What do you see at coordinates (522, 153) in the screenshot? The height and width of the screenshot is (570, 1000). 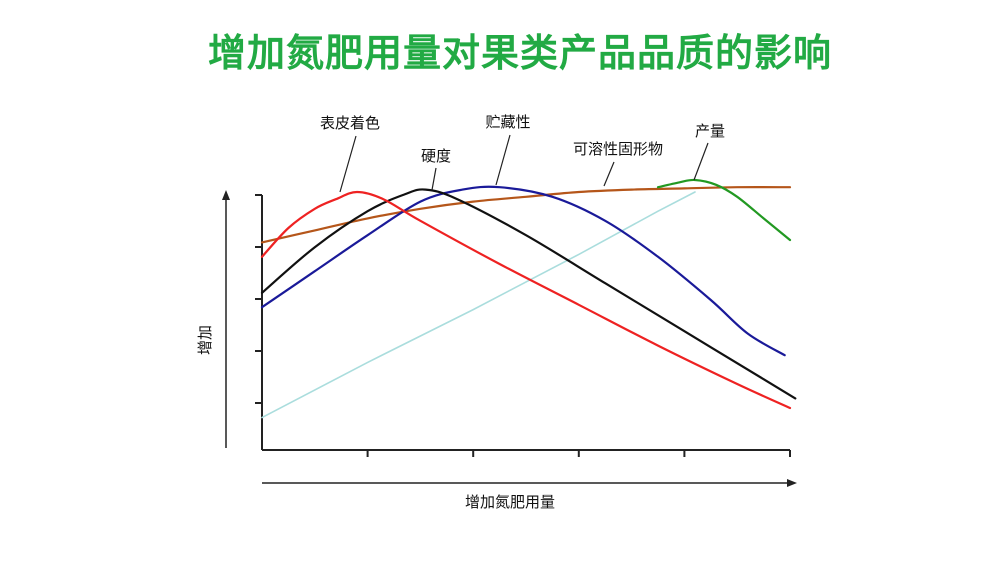 I see `series-labels: 表皮着色 硬度 贮藏性 可溶性固形物 产量` at bounding box center [522, 153].